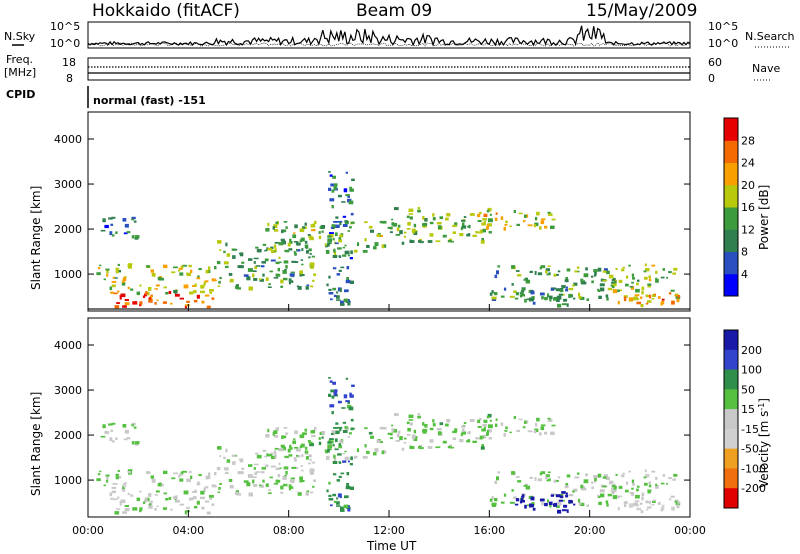 This screenshot has height=554, width=800. What do you see at coordinates (36, 238) in the screenshot?
I see `power-range-label: Slant Range [km]` at bounding box center [36, 238].